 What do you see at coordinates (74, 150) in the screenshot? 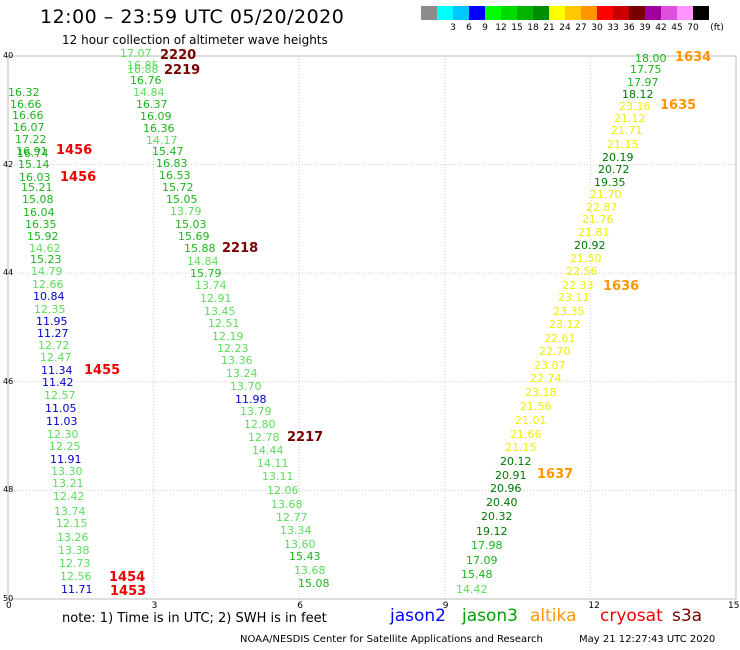
I see `pass-time-label: 1456` at bounding box center [74, 150].